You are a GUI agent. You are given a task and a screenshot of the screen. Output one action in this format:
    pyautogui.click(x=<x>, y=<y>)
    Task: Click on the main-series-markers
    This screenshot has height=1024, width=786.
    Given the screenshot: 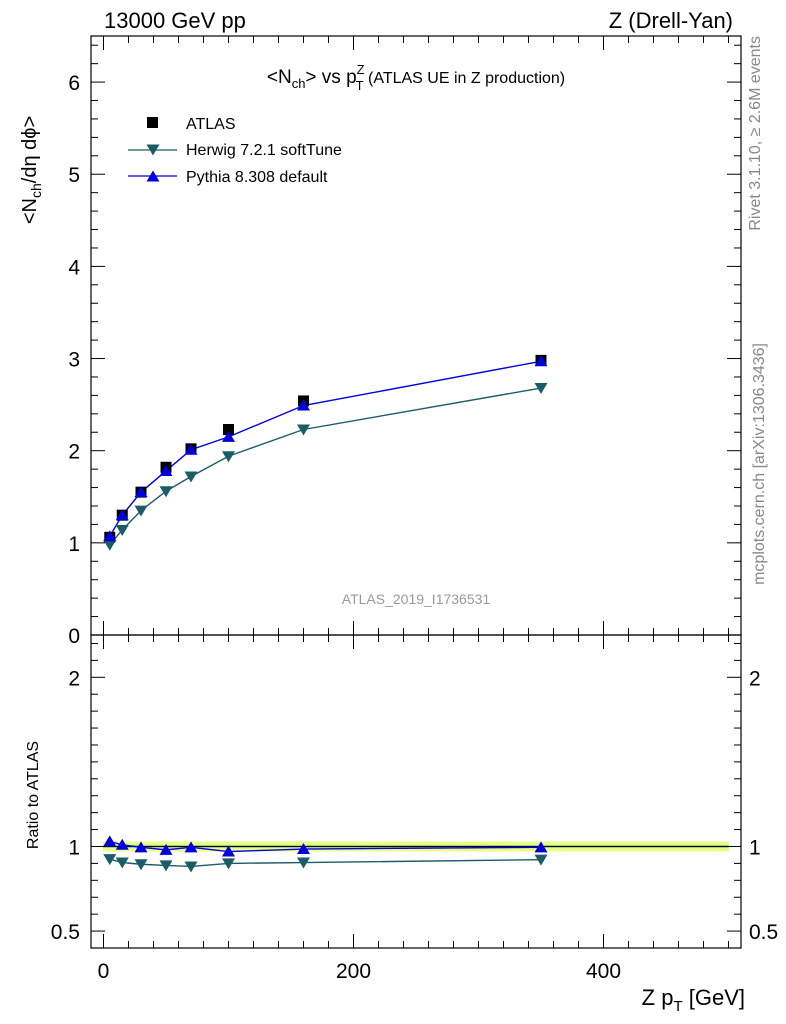 What is the action you would take?
    pyautogui.click(x=325, y=452)
    